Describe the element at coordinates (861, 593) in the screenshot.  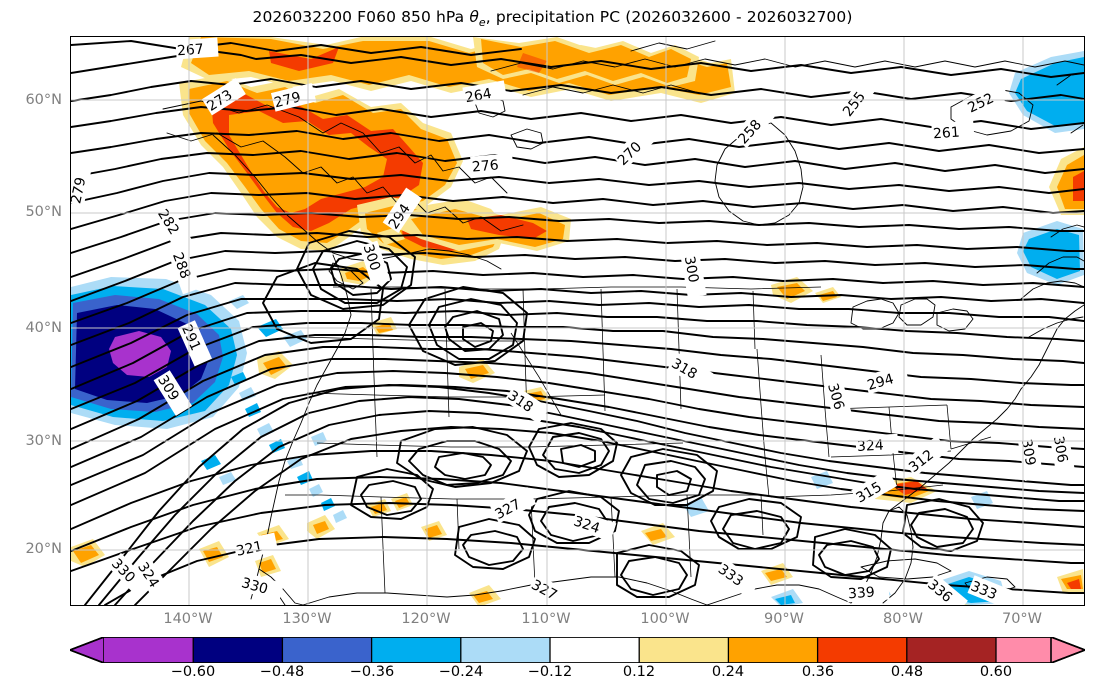
I see `contour-label-339: 339` at that location.